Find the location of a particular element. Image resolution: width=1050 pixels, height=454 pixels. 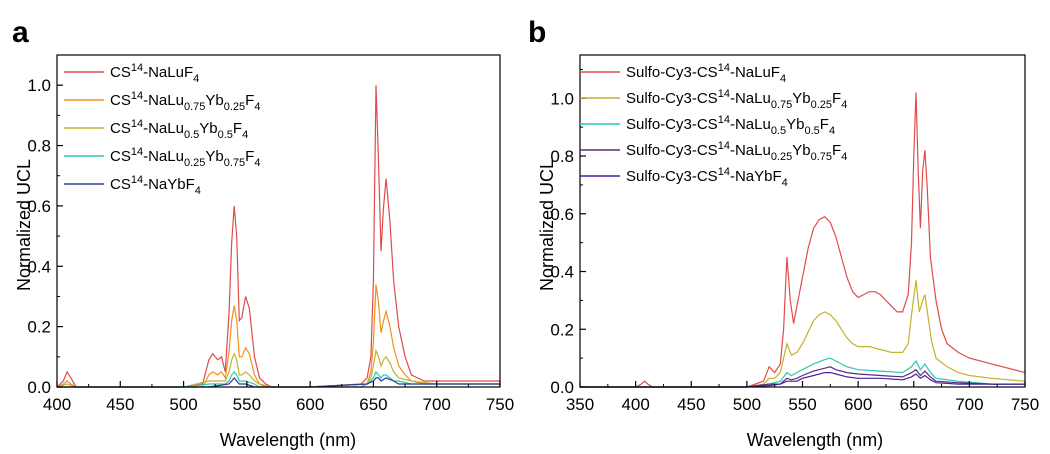

y-tick-label-a: 0.6 is located at coordinates (39, 206).